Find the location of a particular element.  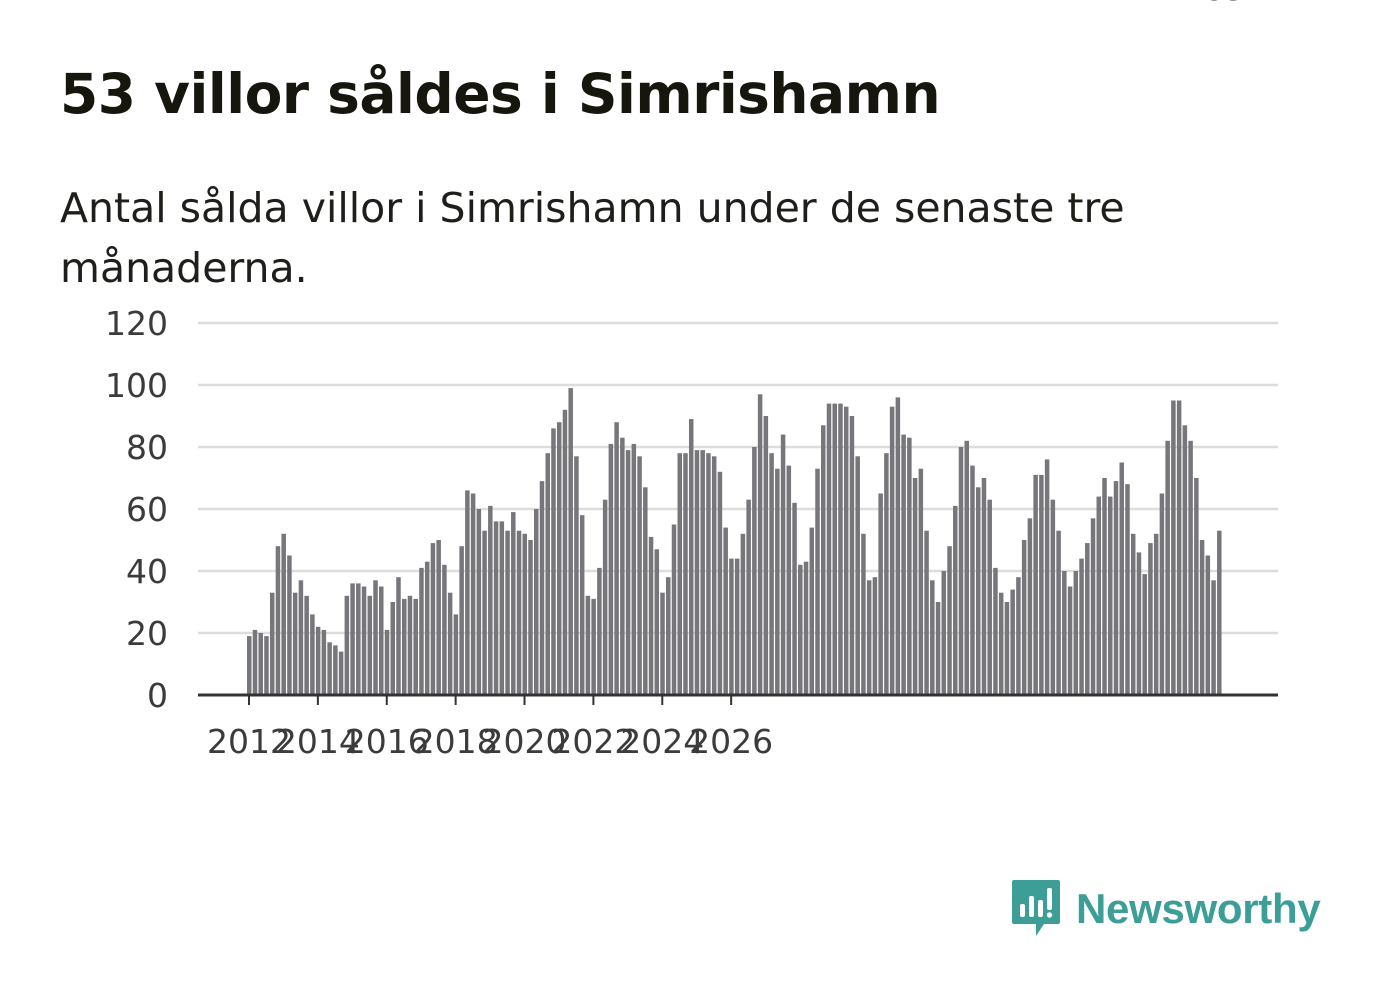

x-tick-label: 2012 is located at coordinates (249, 741).